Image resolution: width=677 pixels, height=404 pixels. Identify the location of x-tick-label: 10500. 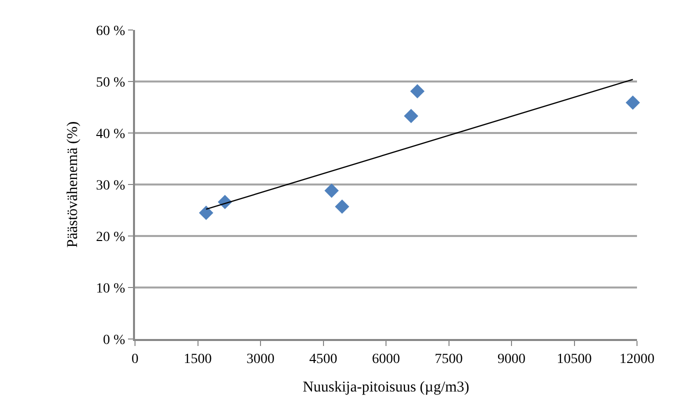
(574, 359).